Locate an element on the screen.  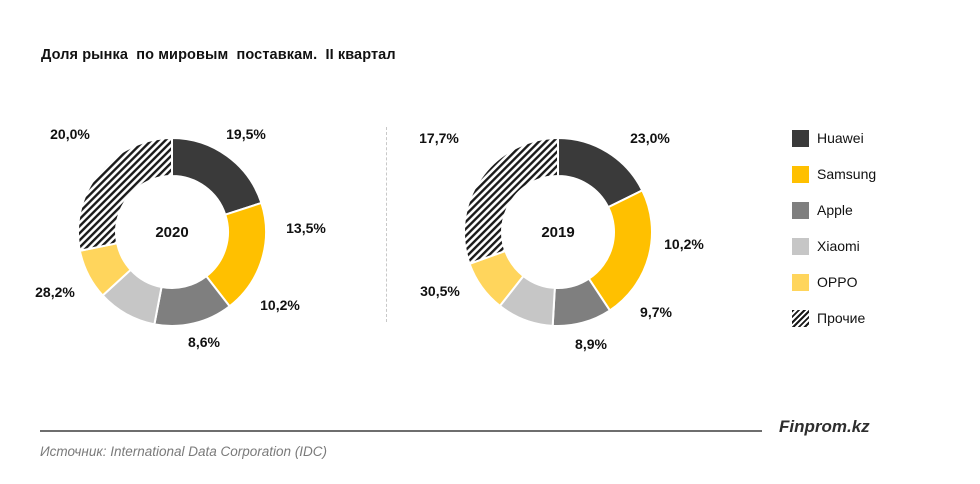
legend-label-apple: Apple is located at coordinates (835, 210).